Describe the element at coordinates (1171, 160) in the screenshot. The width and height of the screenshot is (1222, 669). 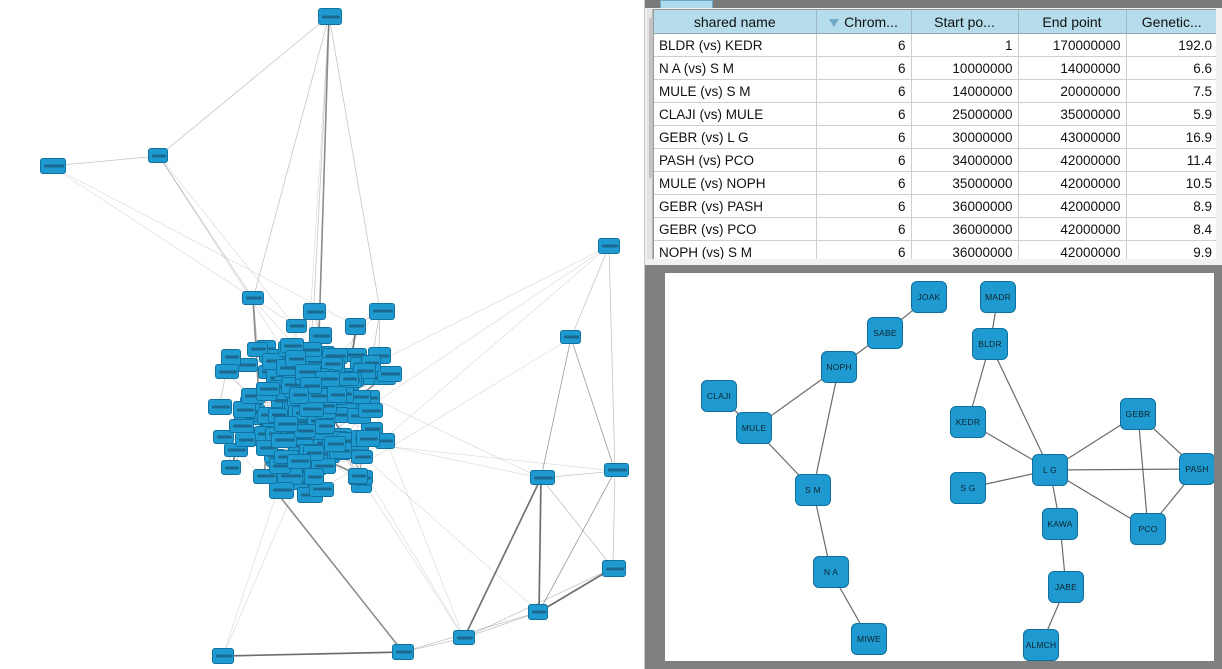
I see `cell-genetic: 11.4` at that location.